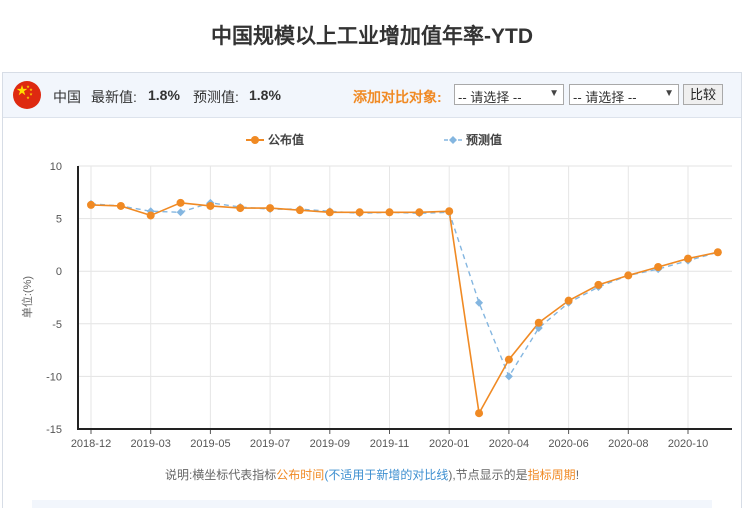  Describe the element at coordinates (484, 139) in the screenshot. I see `legend-forecast-label: 预测值` at that location.